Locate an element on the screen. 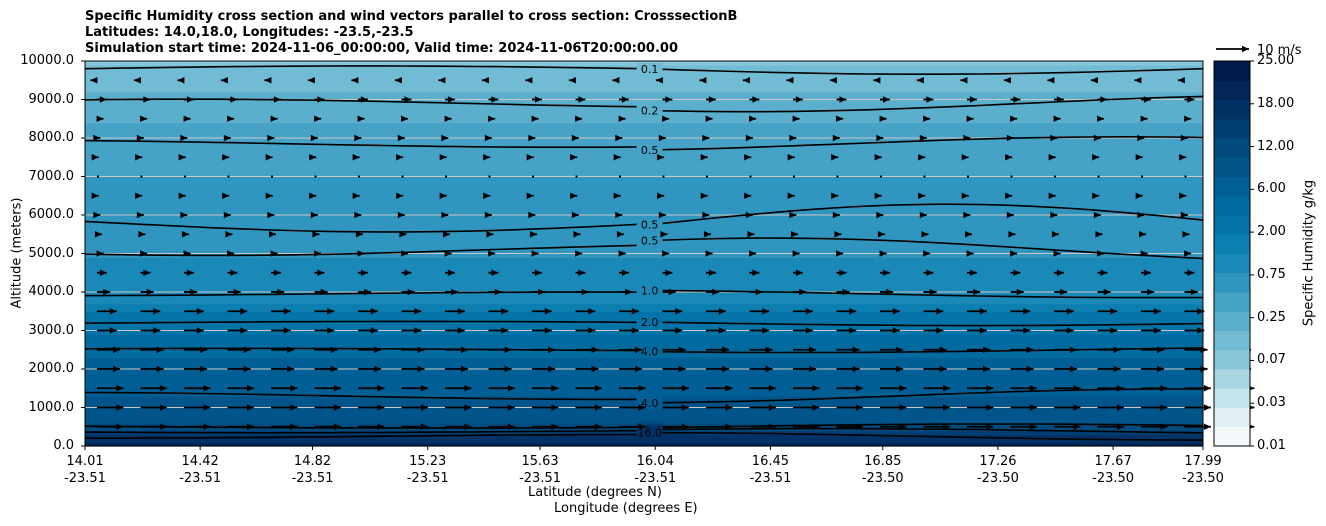  y-axis-label: Altitude (meters) is located at coordinates (17, 253).